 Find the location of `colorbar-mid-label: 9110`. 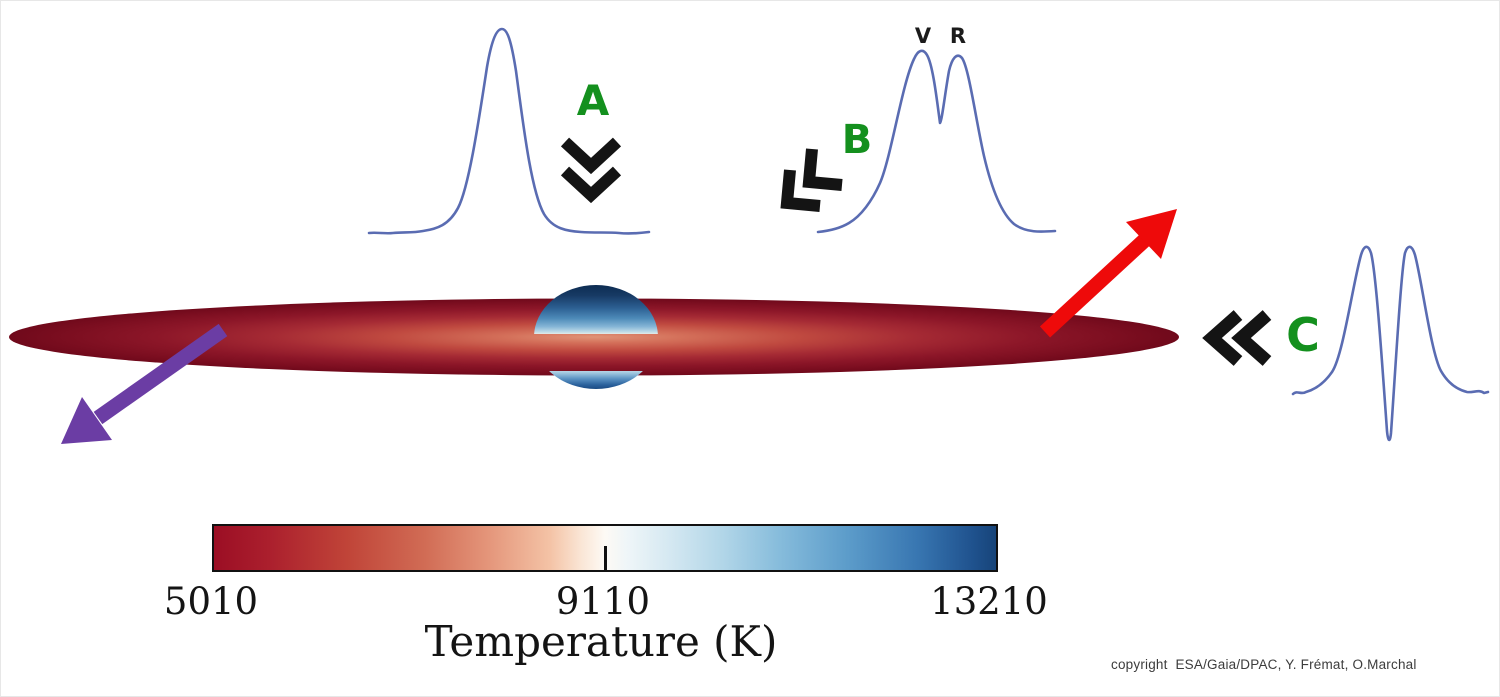

colorbar-mid-label: 9110 is located at coordinates (603, 601).